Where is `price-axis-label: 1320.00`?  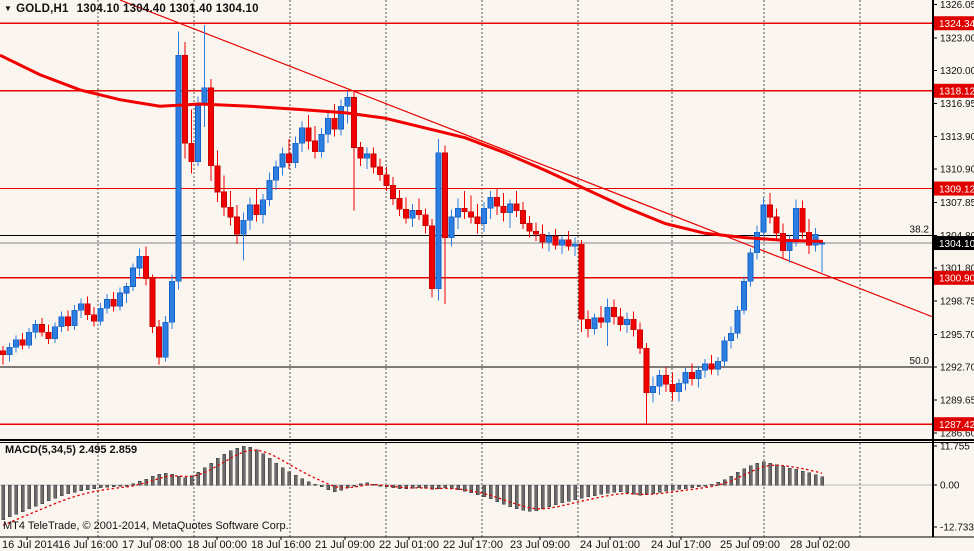 price-axis-label: 1320.00 is located at coordinates (957, 71).